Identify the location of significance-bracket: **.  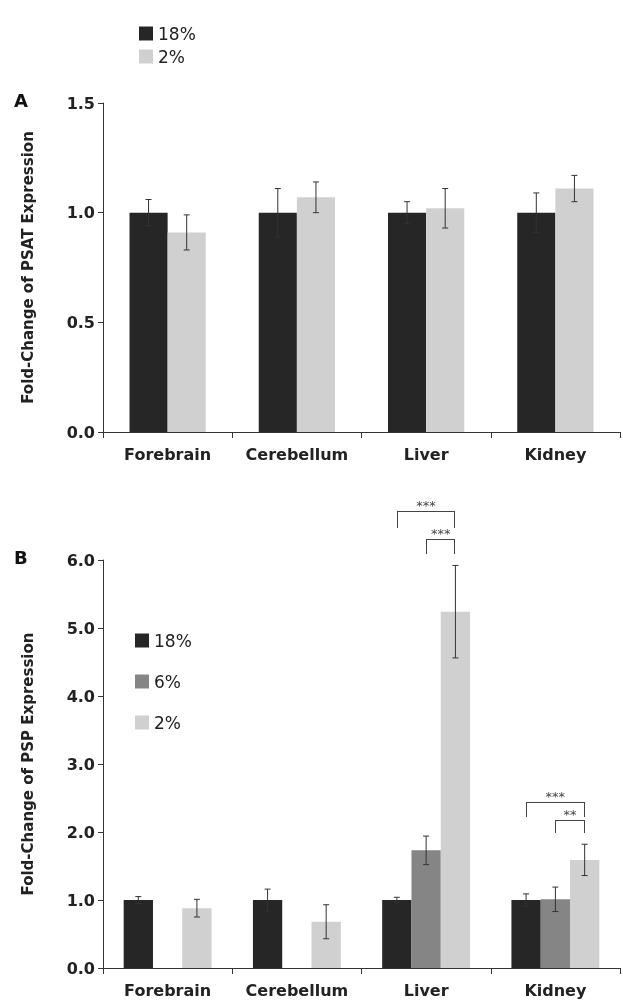
(570, 821).